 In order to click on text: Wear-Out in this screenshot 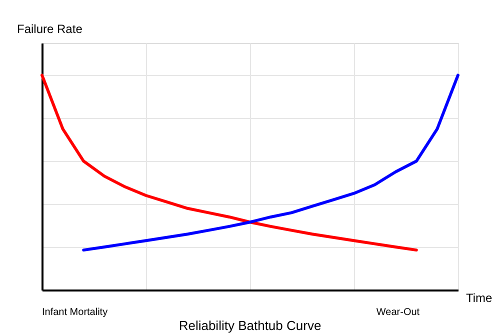, I will do `click(398, 312)`.